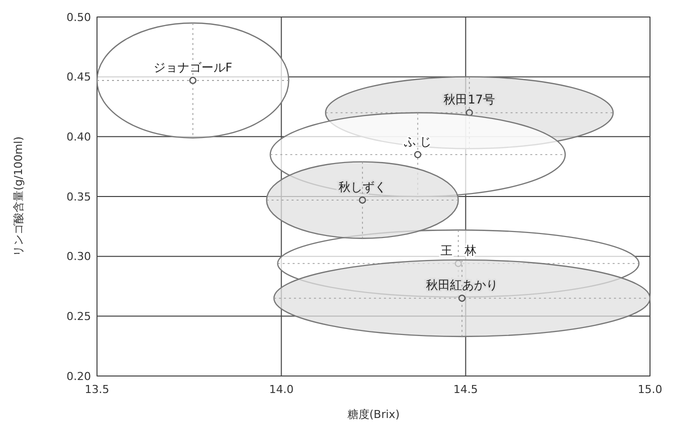 The width and height of the screenshot is (674, 426). I want to click on series-label: ふ じ, so click(417, 141).